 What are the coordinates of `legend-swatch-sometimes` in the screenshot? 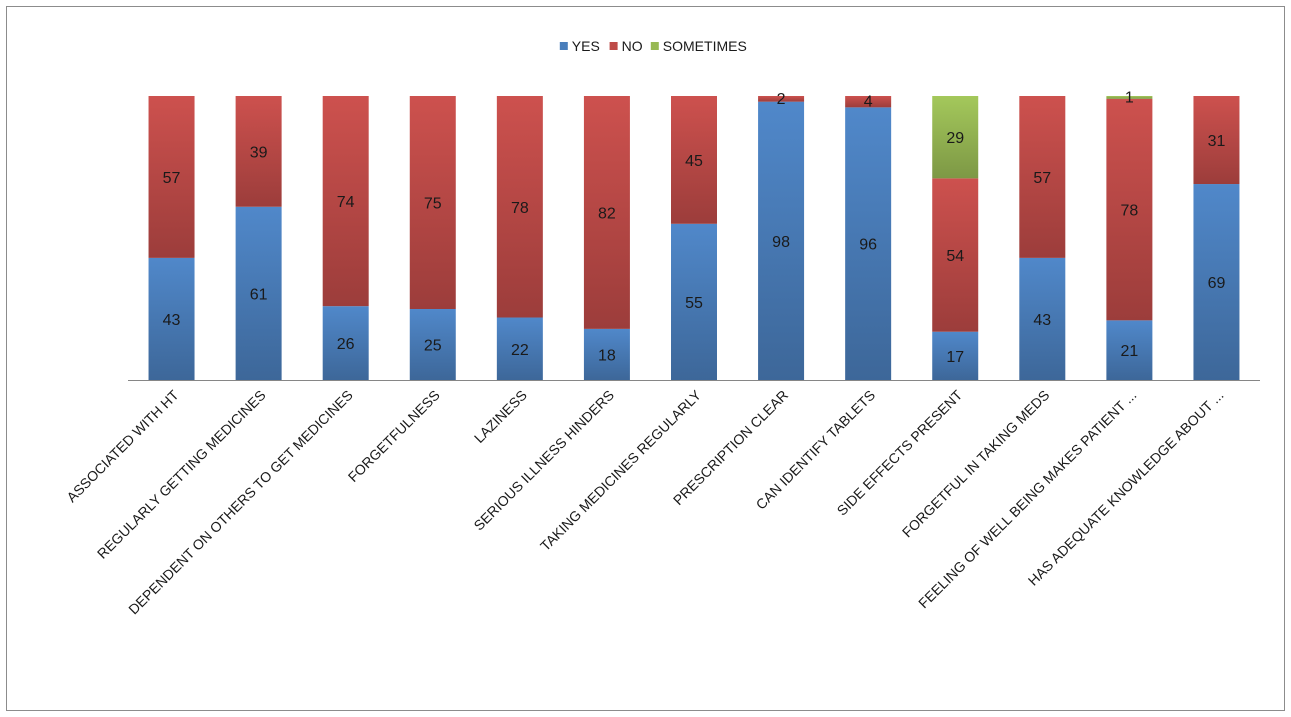 It's located at (654, 46).